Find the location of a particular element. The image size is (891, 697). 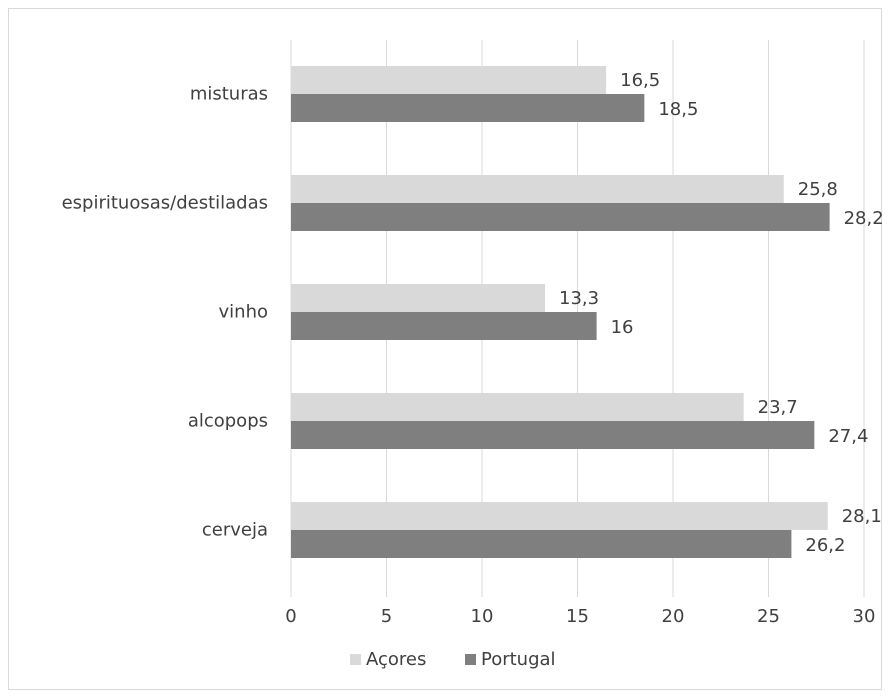

category-label: vinho is located at coordinates (243, 312).